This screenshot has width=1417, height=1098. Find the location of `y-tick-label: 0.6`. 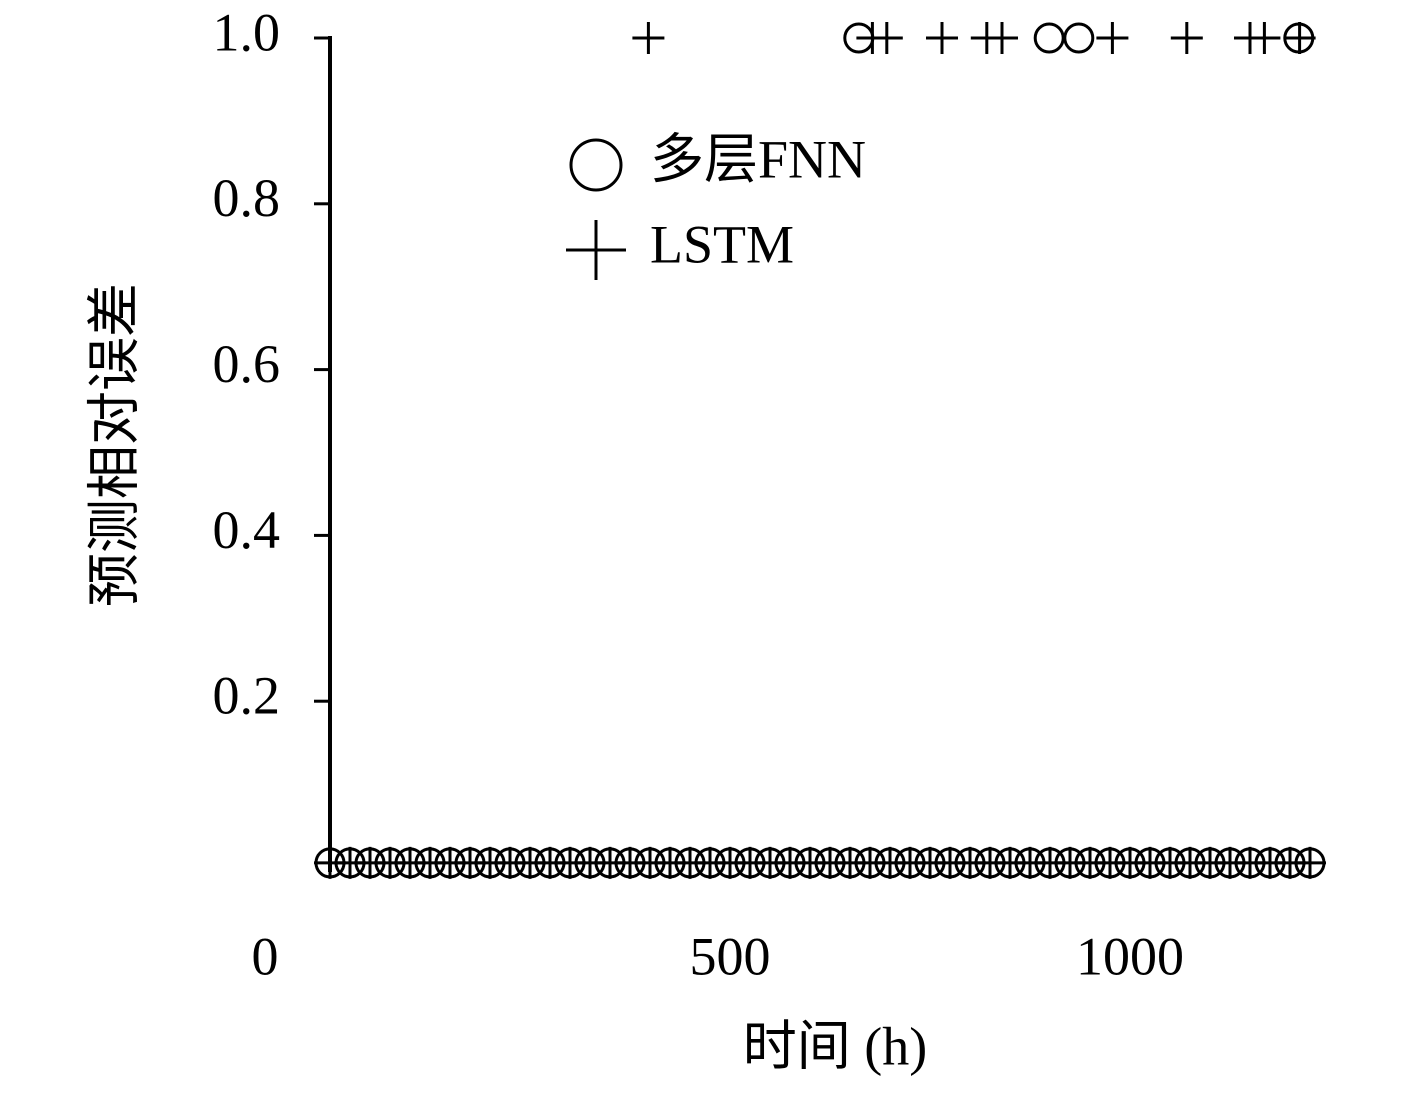

y-tick-label: 0.6 is located at coordinates (247, 364).